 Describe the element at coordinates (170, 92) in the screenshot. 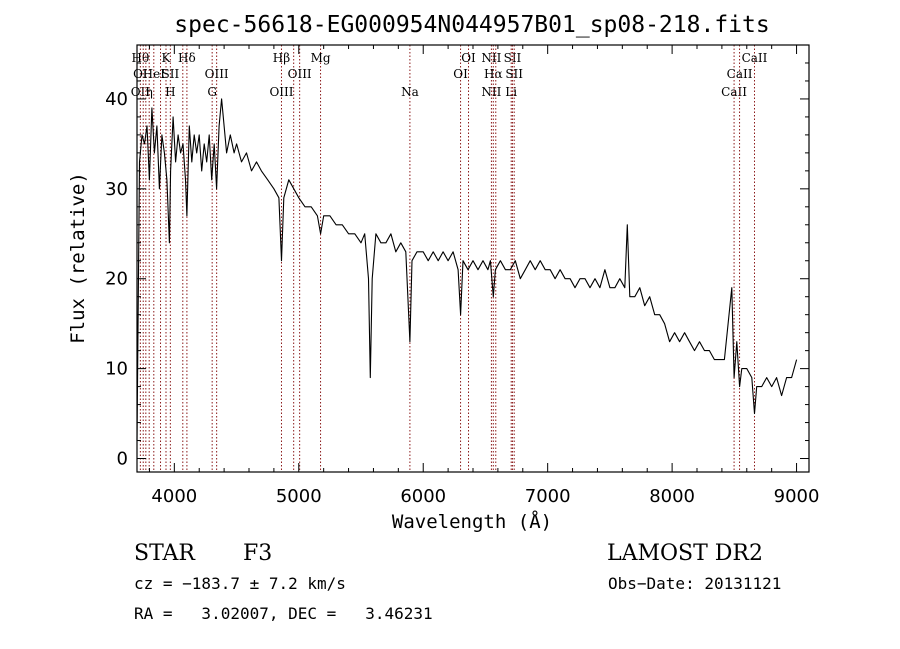

I see `line-label: H` at that location.